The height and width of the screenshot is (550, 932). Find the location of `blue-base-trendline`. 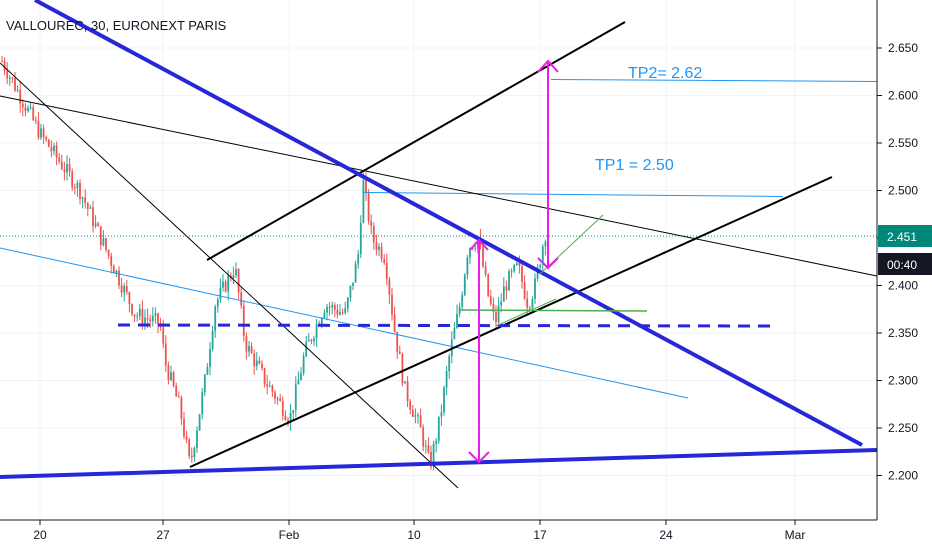

blue-base-trendline is located at coordinates (439, 463).